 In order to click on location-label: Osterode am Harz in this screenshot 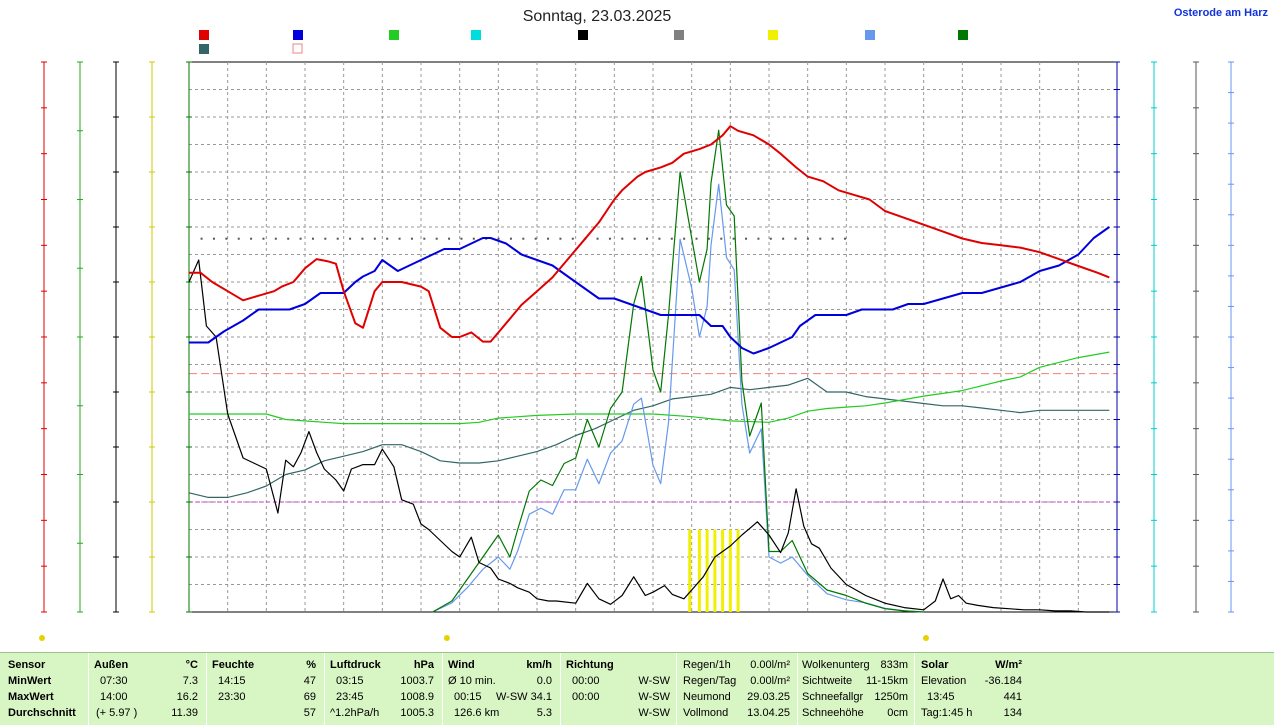, I will do `click(1221, 13)`.